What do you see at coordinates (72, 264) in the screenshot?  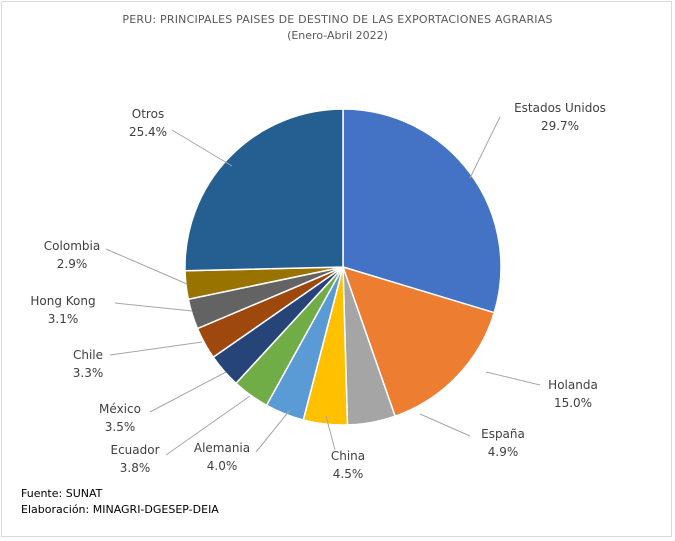 I see `data-label-value: 2.9%` at bounding box center [72, 264].